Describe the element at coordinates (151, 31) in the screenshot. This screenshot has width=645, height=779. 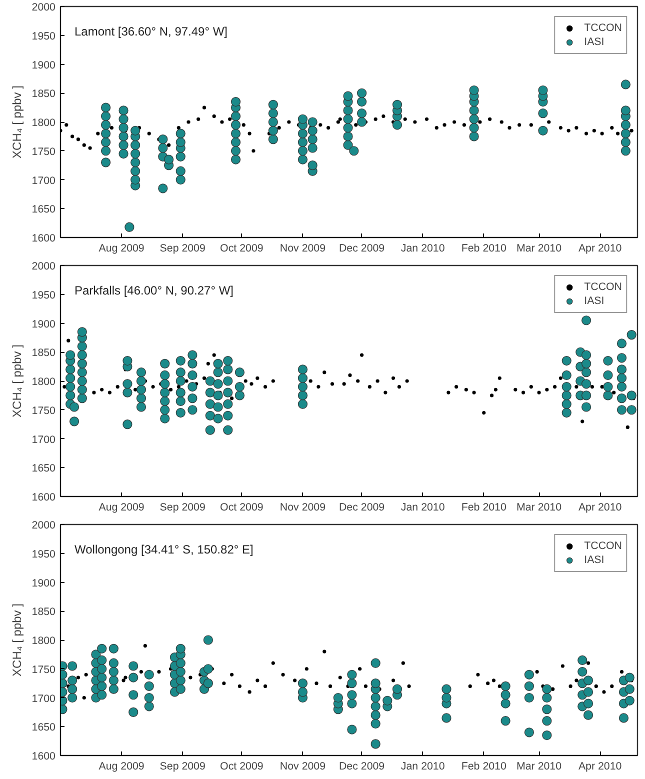
I see `text: Lamont [36.60° N, 97.49° W]` at that location.